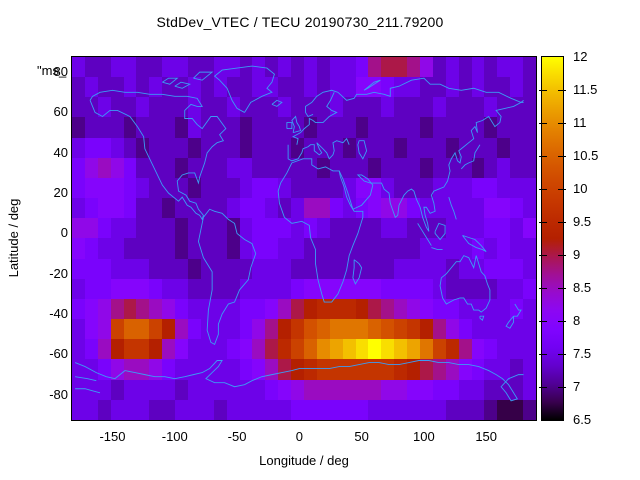  I want to click on x-tick-label: 0, so click(299, 436).